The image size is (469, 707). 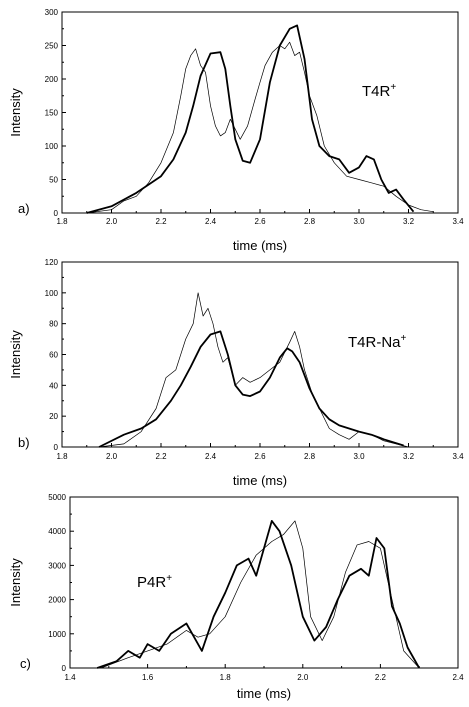 What do you see at coordinates (24, 442) in the screenshot?
I see `panel-label: b)` at bounding box center [24, 442].